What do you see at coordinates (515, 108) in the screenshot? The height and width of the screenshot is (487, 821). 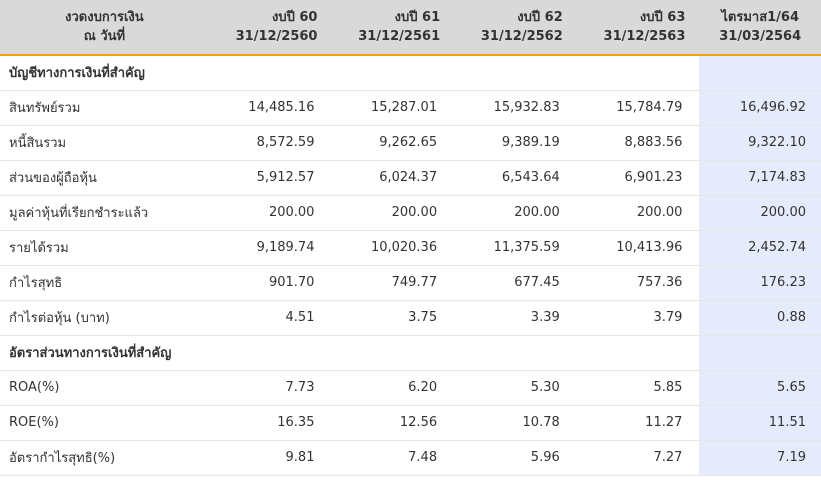 I see `value-cell: 15,932.83` at bounding box center [515, 108].